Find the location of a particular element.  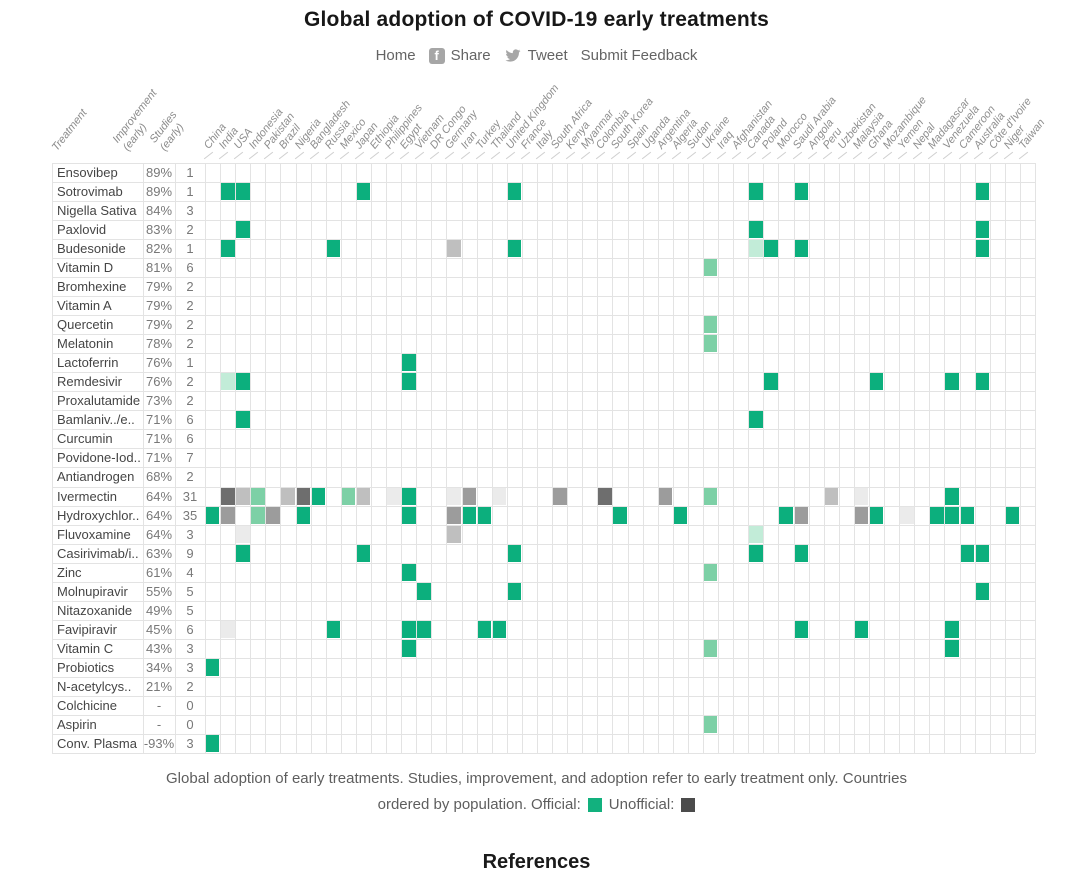

treatment-name: Budesonide is located at coordinates (91, 249).